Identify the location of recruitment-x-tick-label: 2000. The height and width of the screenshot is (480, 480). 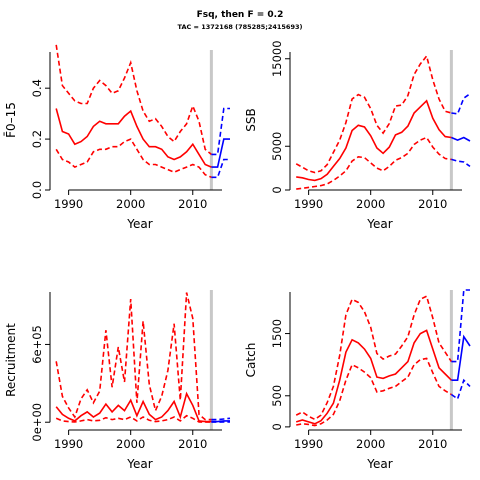
(130, 444).